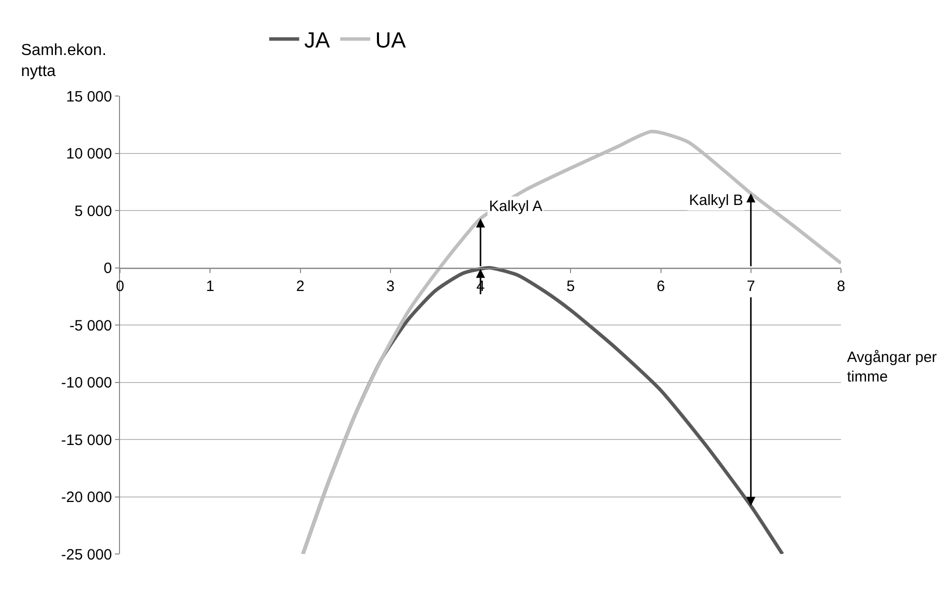 This screenshot has height=606, width=945. Describe the element at coordinates (317, 40) in the screenshot. I see `legend-label: JA` at that location.